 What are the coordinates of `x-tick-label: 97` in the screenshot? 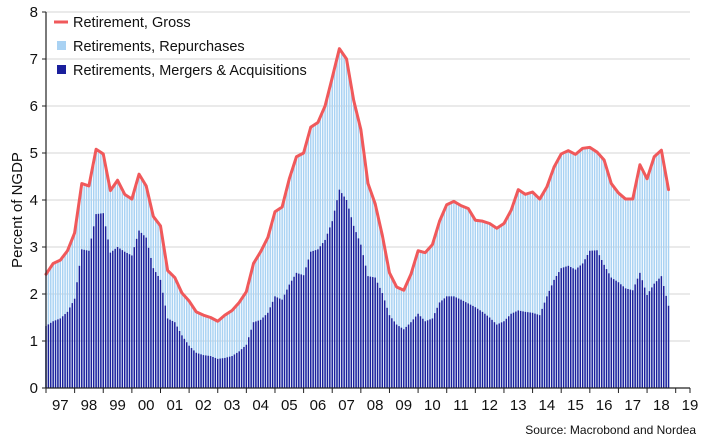 It's located at (60, 405).